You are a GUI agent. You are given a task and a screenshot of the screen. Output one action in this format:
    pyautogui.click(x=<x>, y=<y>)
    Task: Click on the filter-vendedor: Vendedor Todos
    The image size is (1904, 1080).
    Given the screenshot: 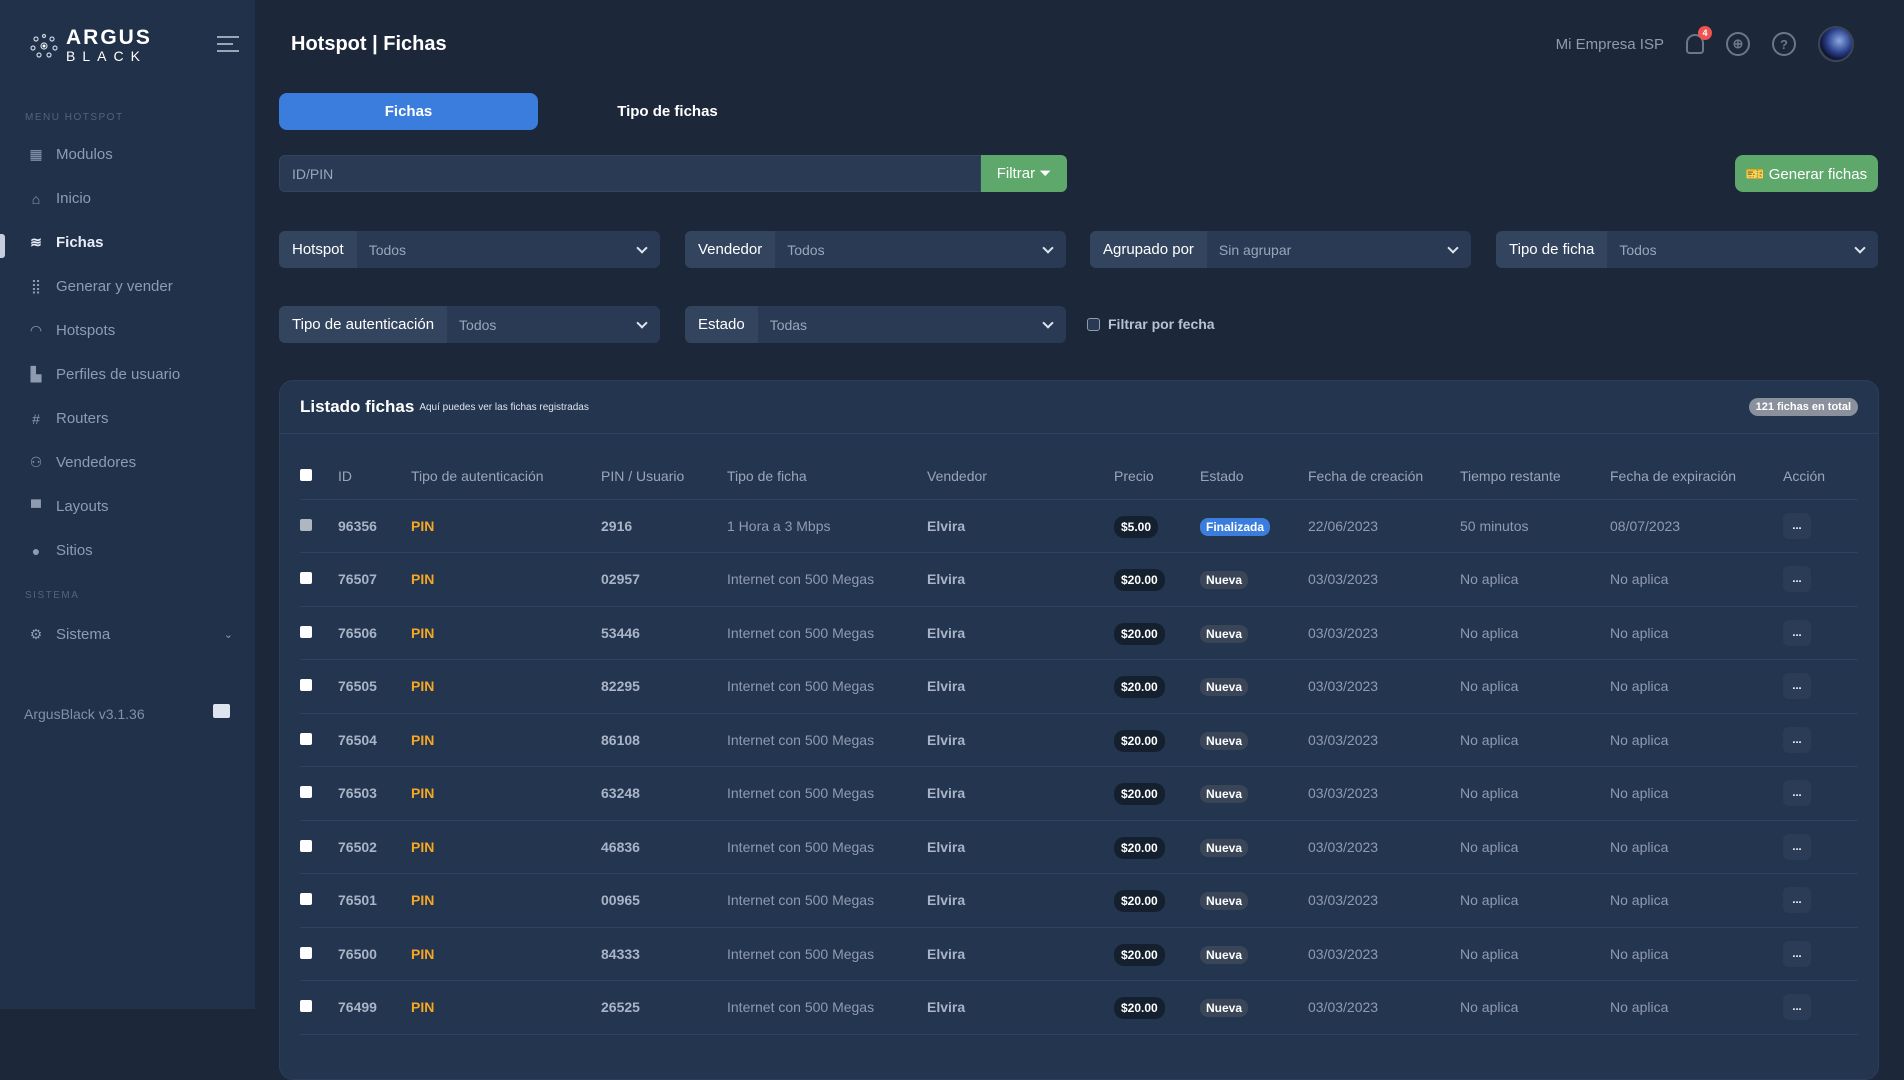 What is the action you would take?
    pyautogui.click(x=875, y=249)
    